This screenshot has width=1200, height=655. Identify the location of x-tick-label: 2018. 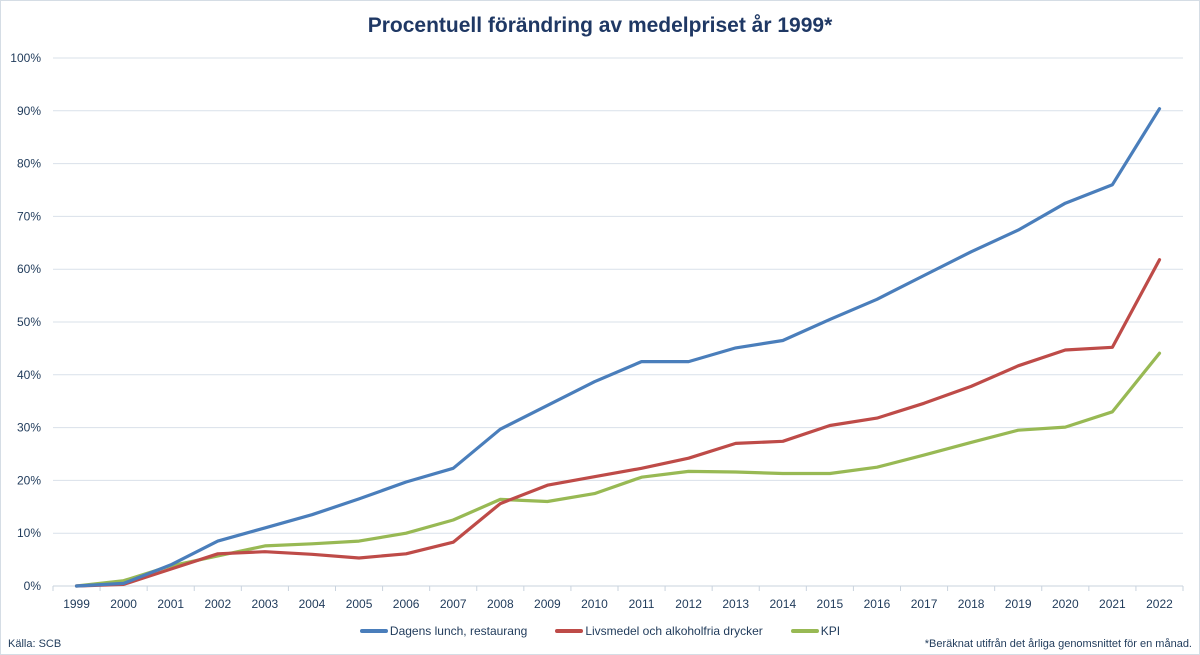
(971, 604).